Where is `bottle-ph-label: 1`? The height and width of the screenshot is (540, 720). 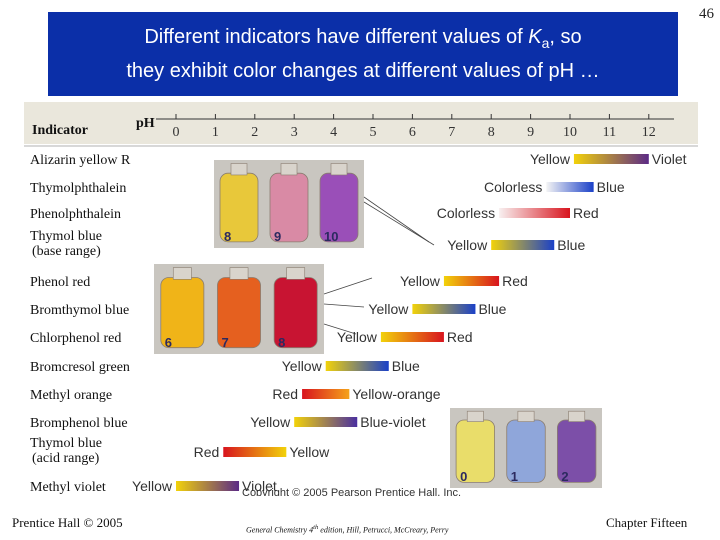
bottle-ph-label: 1 is located at coordinates (514, 476).